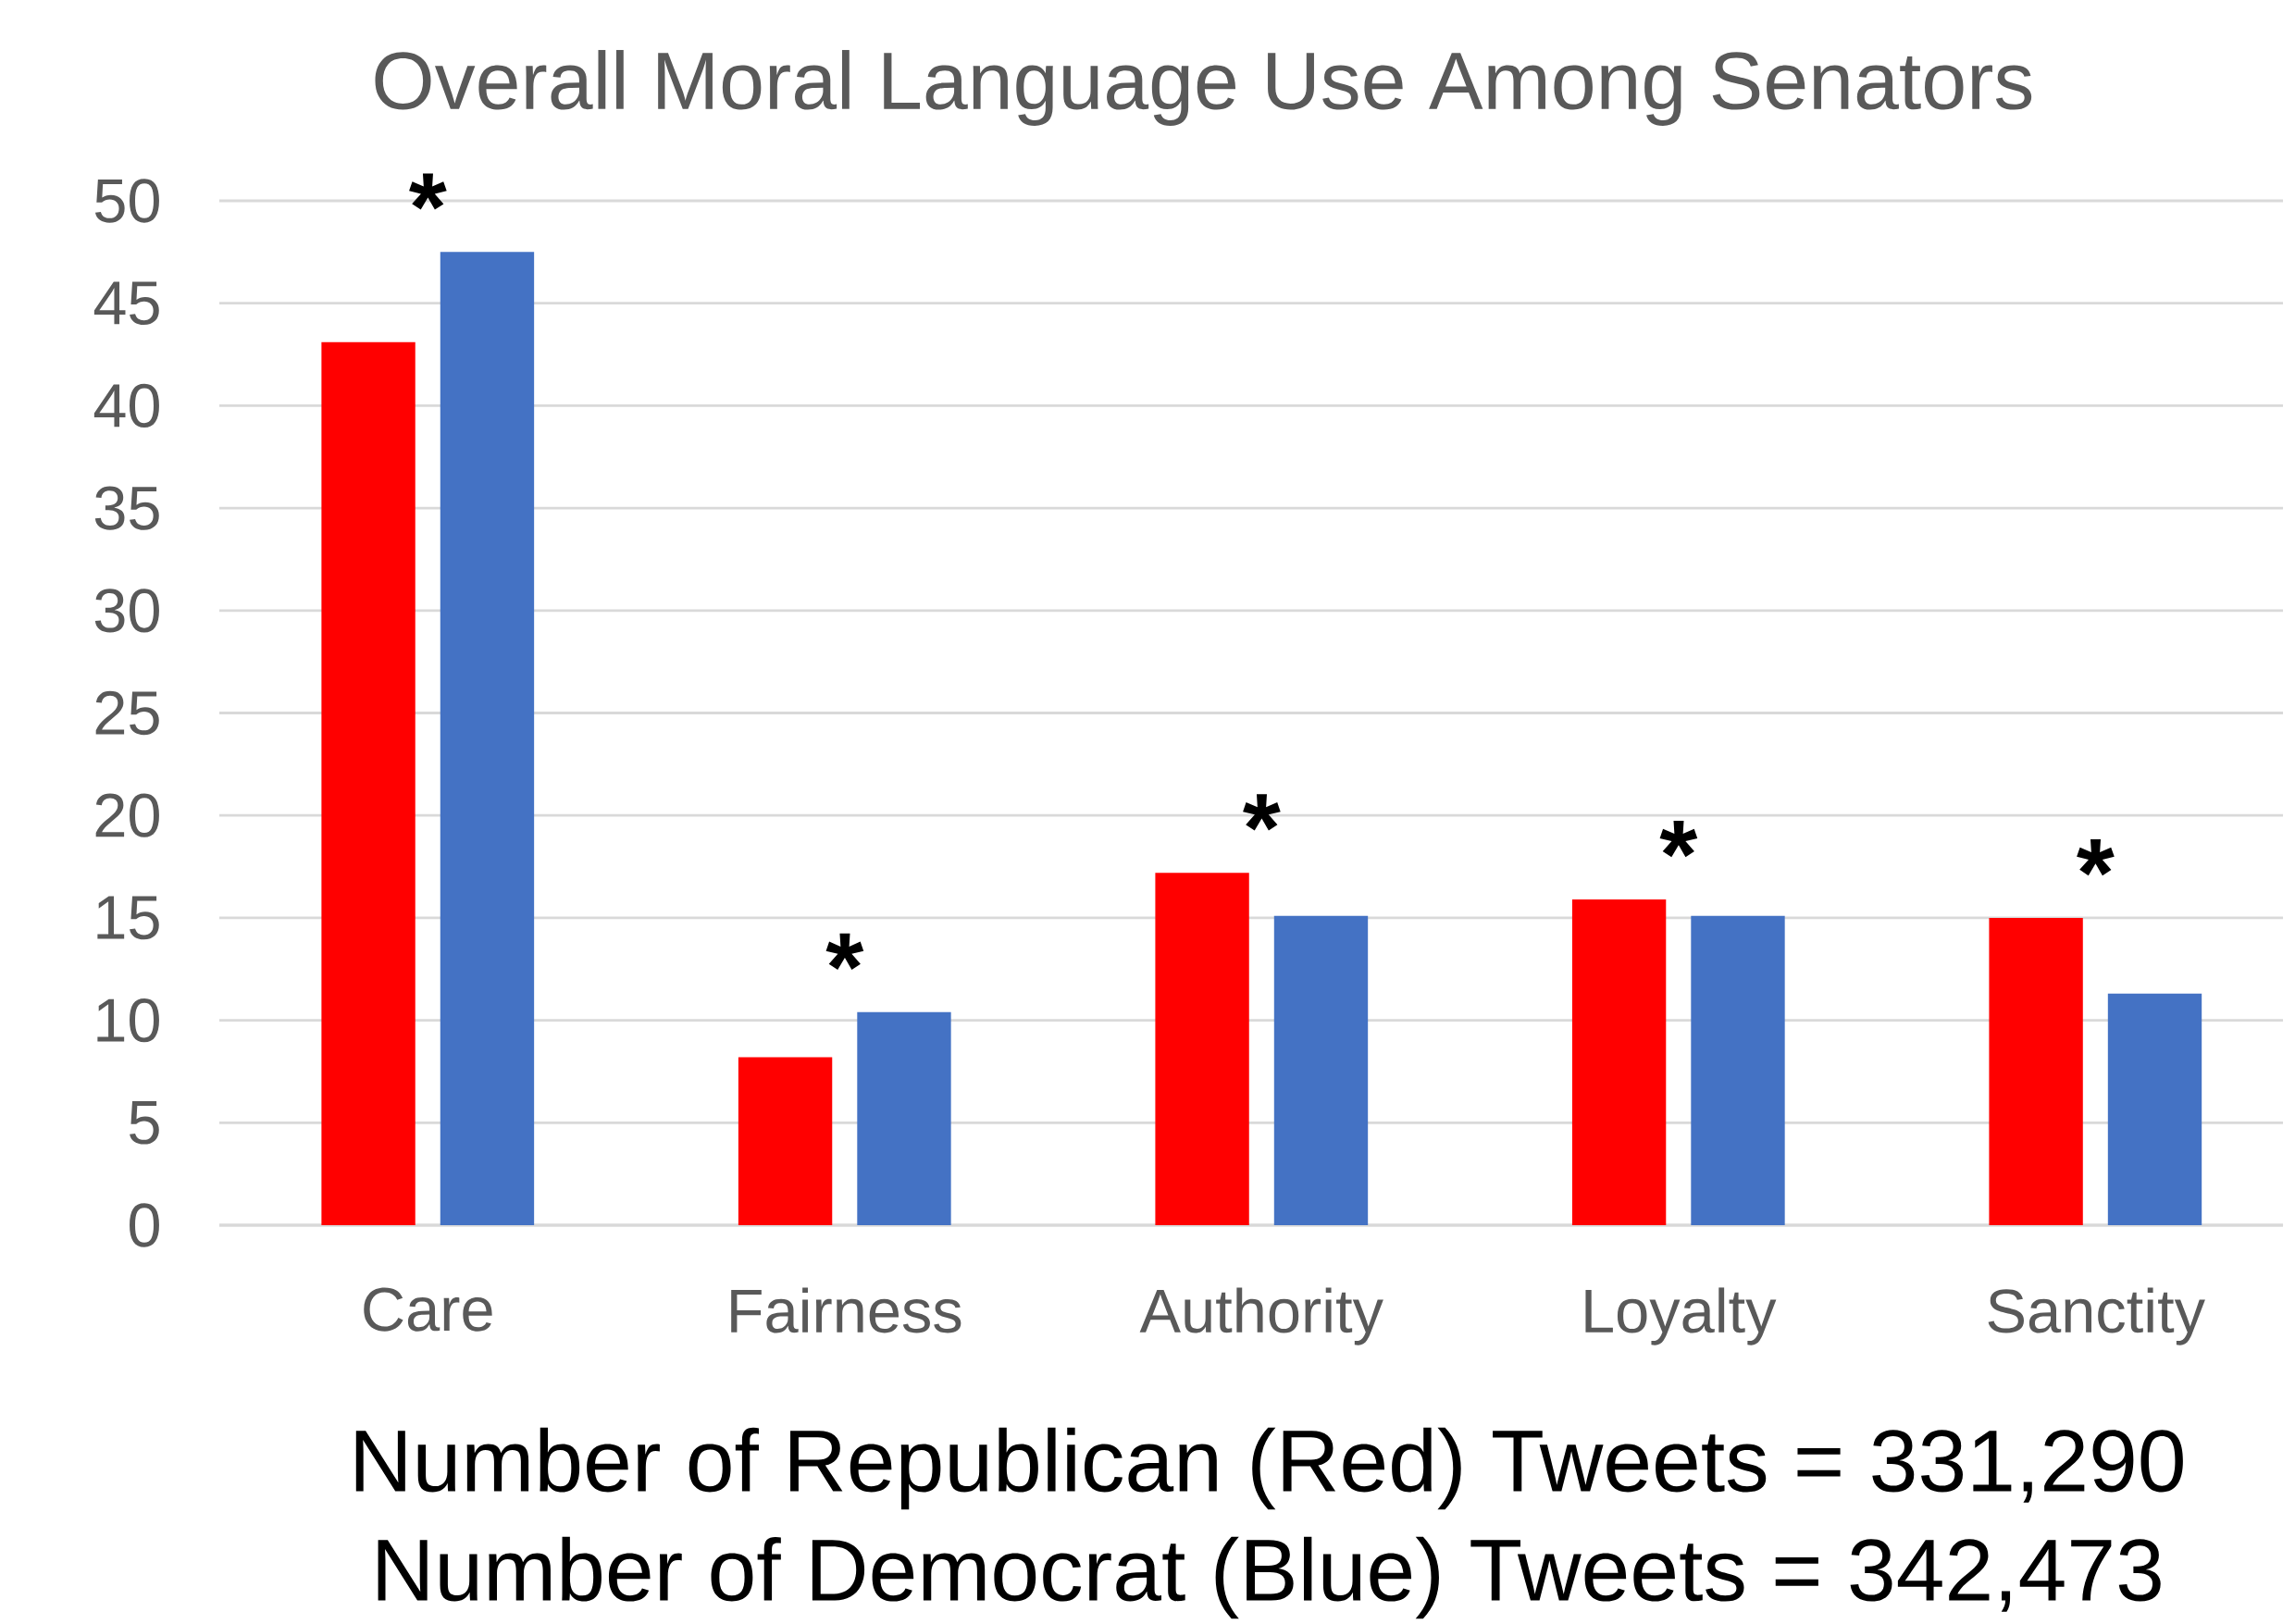 This screenshot has height=1624, width=2295. Describe the element at coordinates (128, 918) in the screenshot. I see `y-tick-label: 15` at that location.